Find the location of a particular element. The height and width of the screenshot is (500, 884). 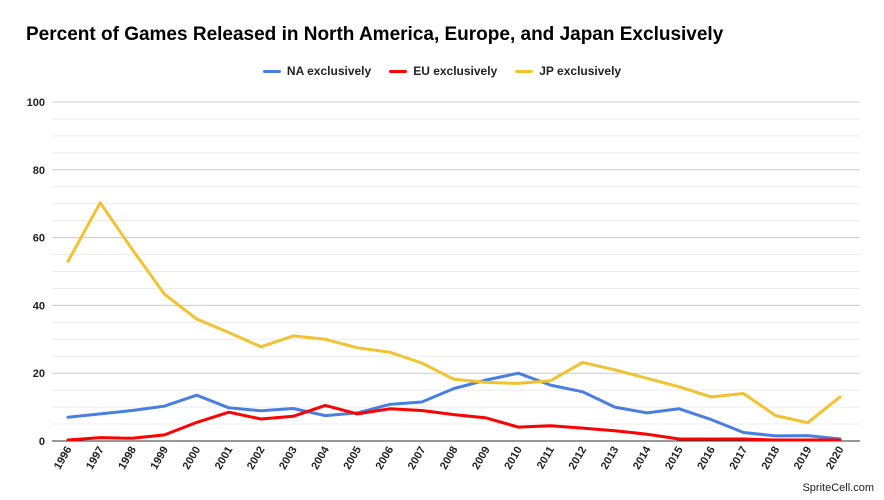

legend-label: JP exclusively is located at coordinates (580, 71).